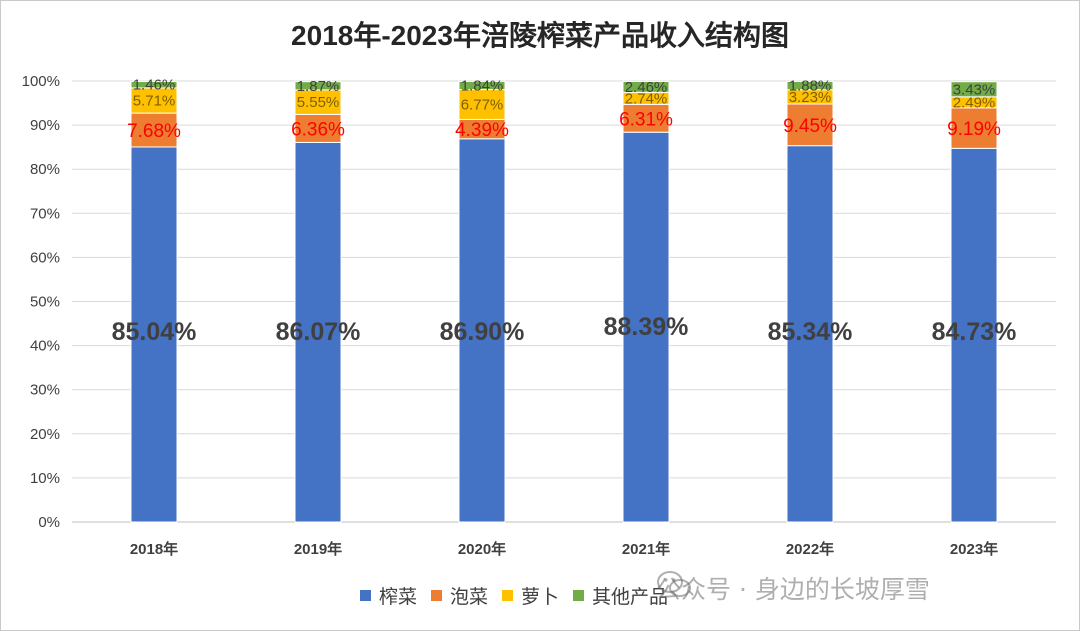  Describe the element at coordinates (45, 302) in the screenshot. I see `y-tick-label: 50%` at that location.